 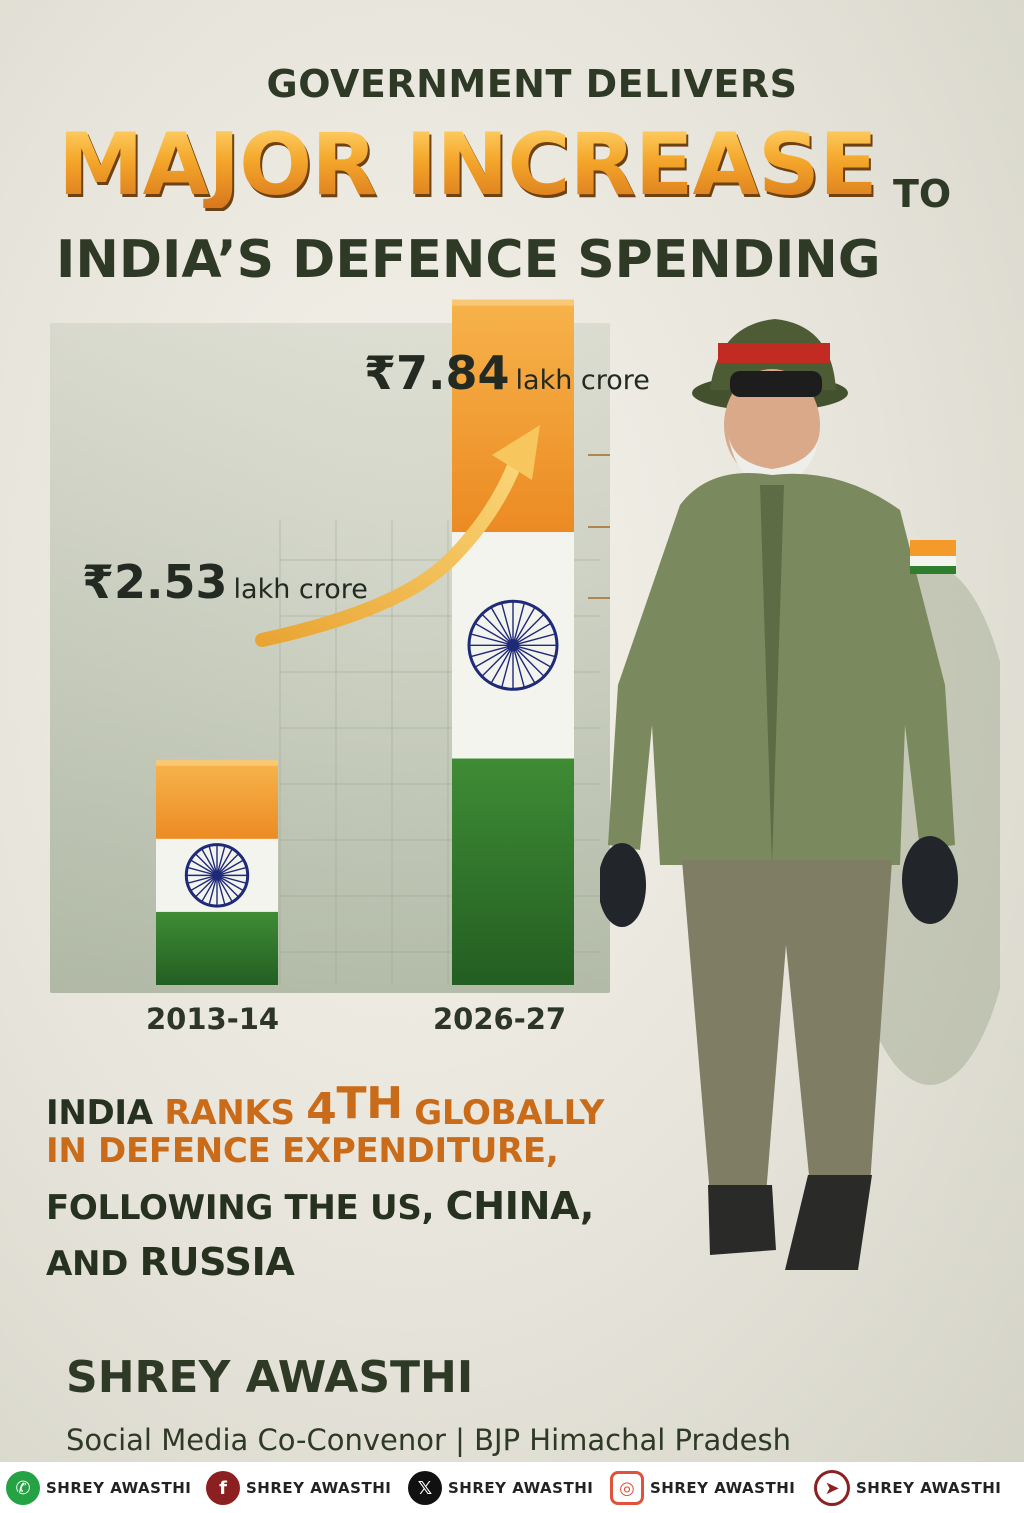 I want to click on social-x: 𝕏 SHREY AWASTHI, so click(x=500, y=1488).